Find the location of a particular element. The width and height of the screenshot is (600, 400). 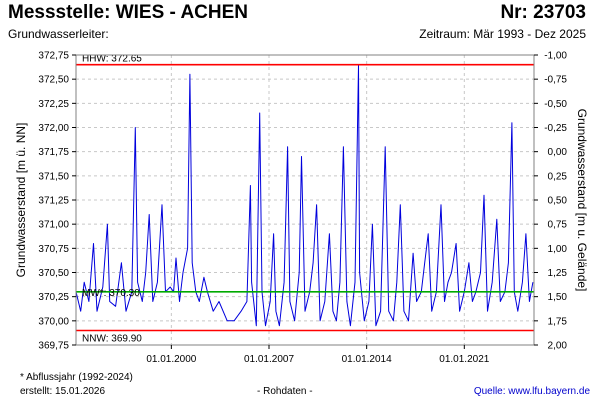

y-tick-label-left: 372,25 is located at coordinates (53, 104).